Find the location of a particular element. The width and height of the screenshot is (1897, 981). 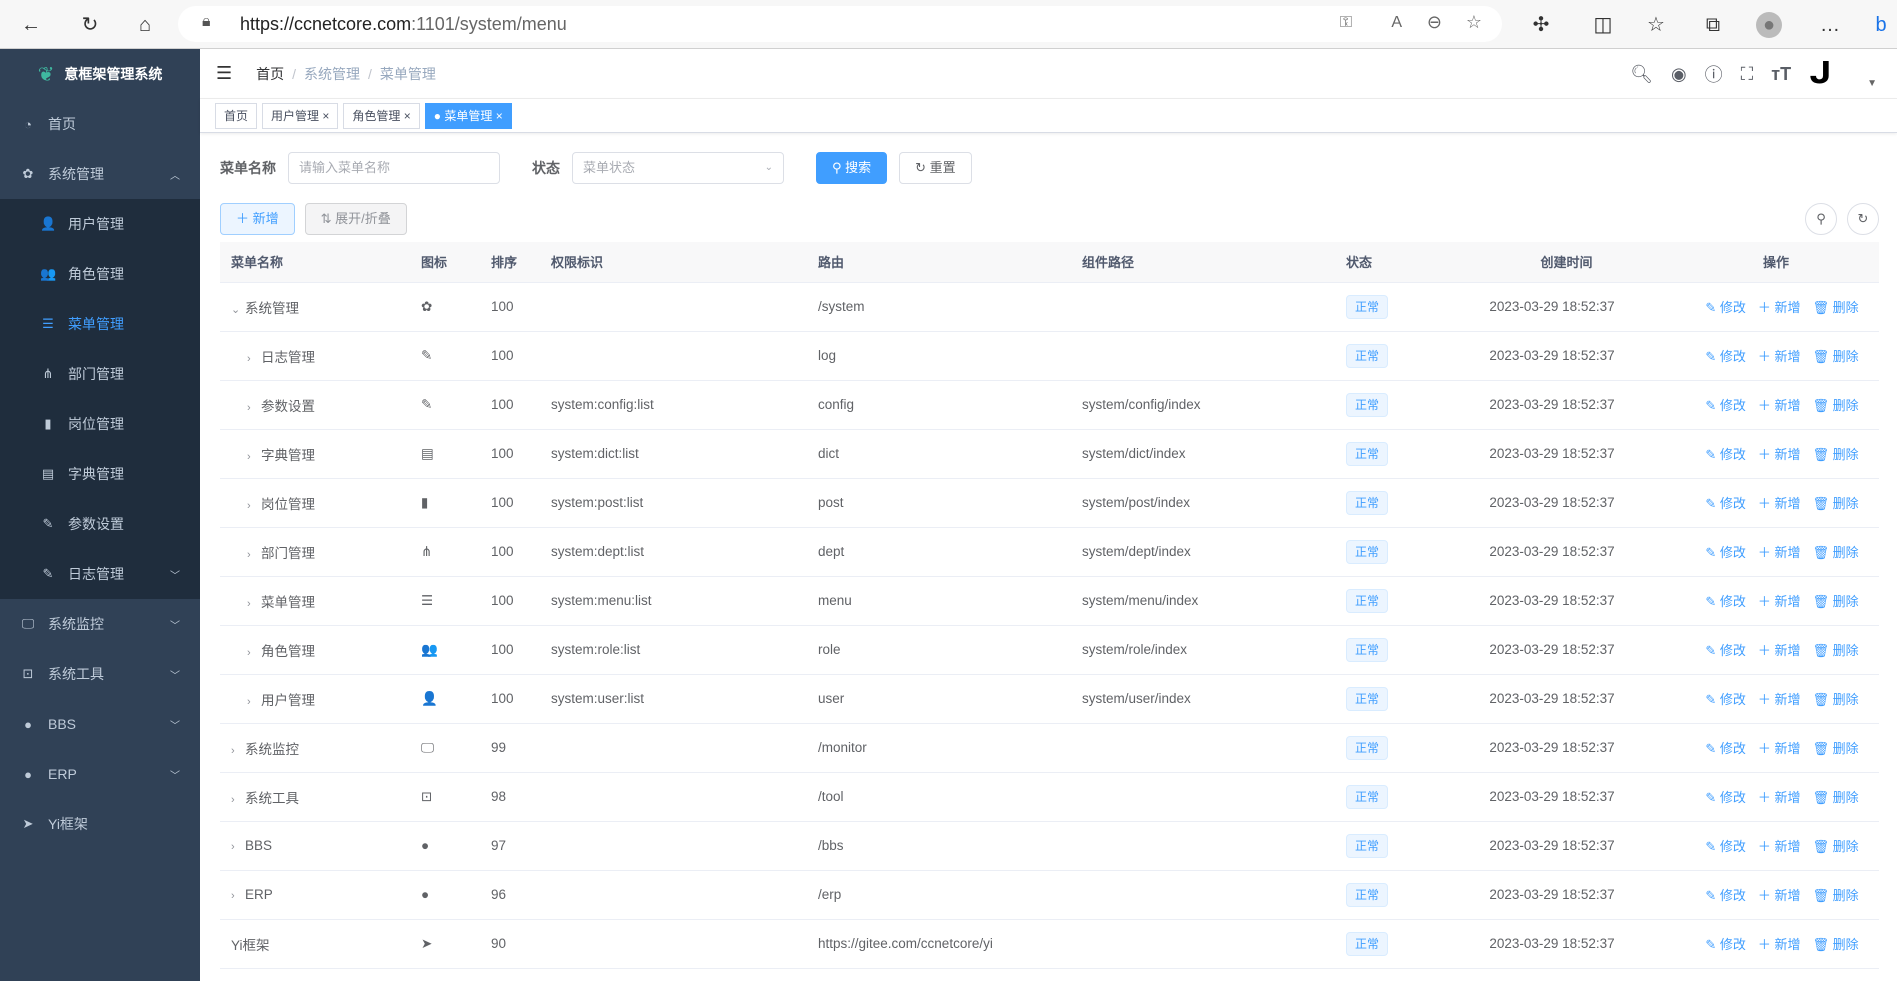

key-icon: ⚿ is located at coordinates (1345, 22).